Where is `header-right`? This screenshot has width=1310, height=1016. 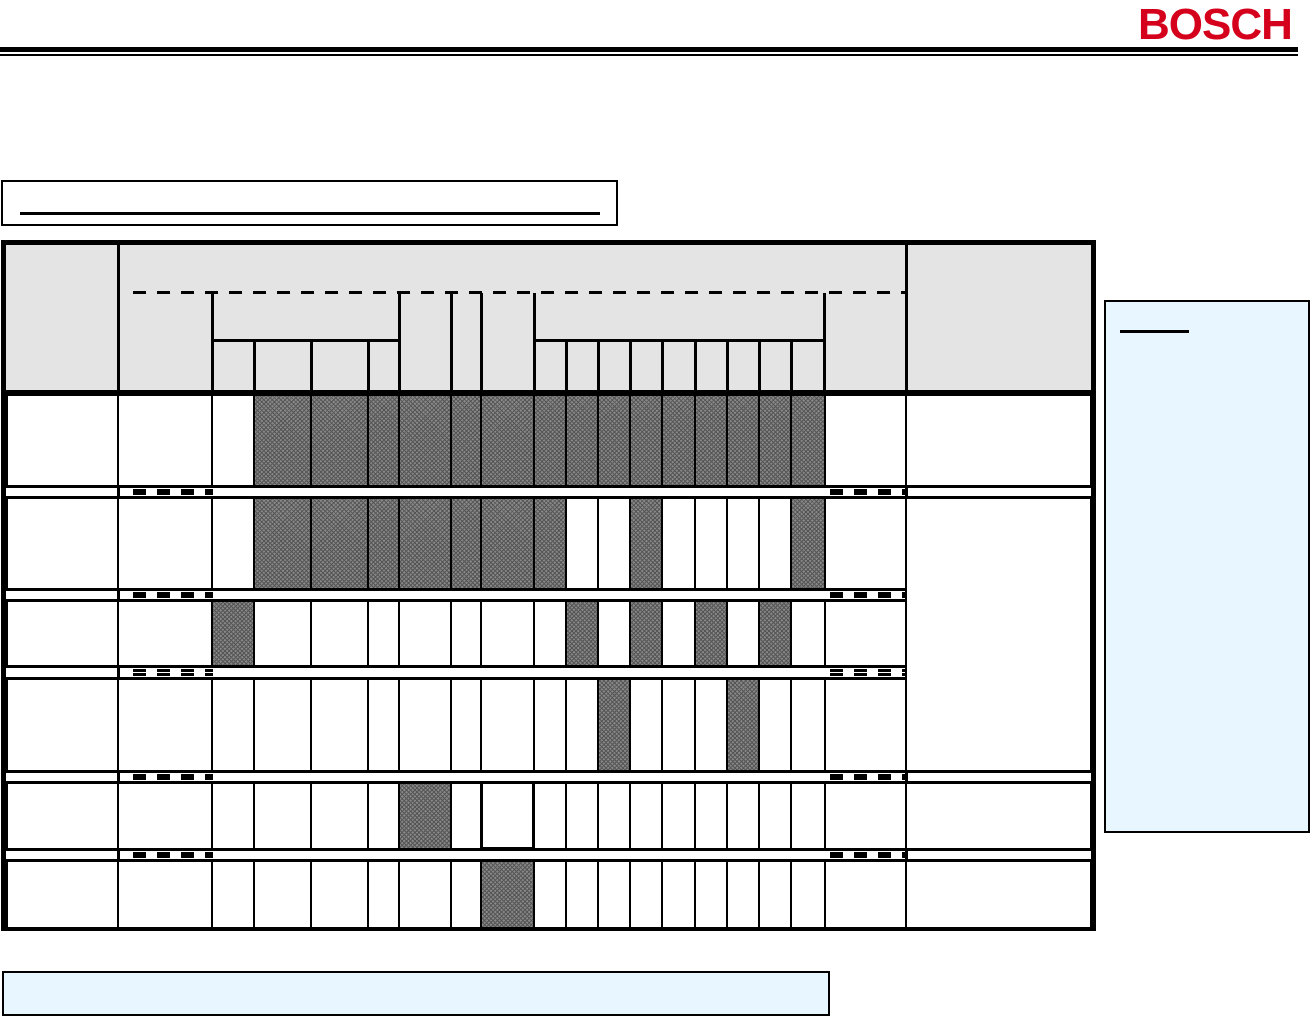
header-right is located at coordinates (999, 317).